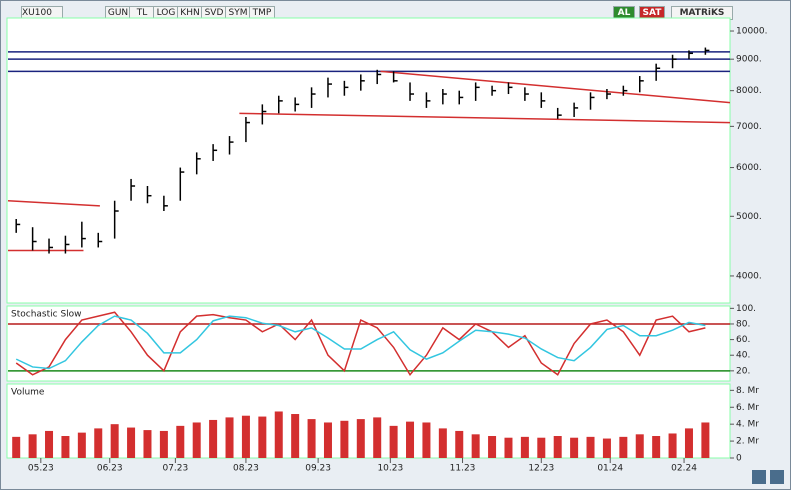  I want to click on y-tick-label: 6. Mr, so click(747, 408).